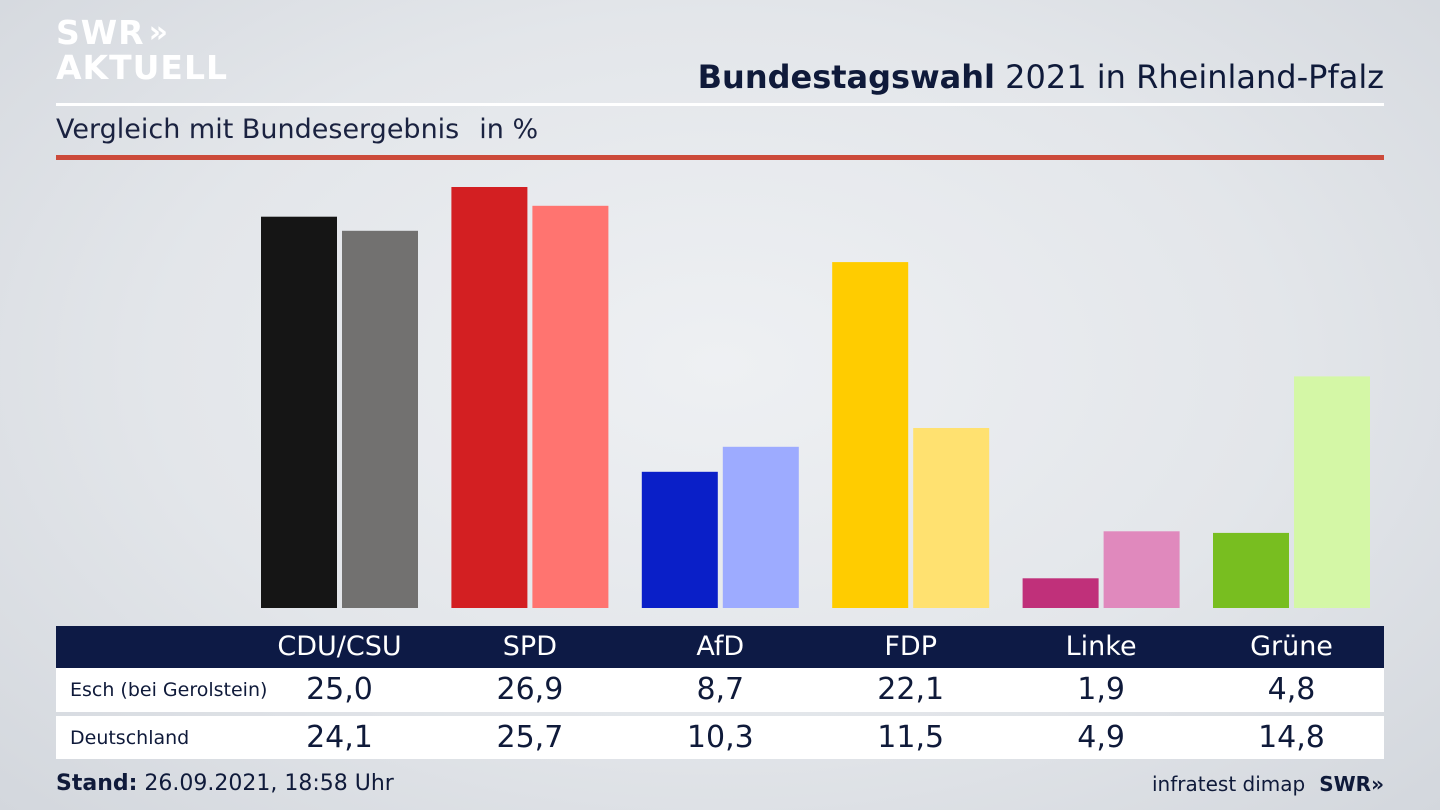 This screenshot has height=810, width=1440. I want to click on bar-spd-local, so click(489, 397).